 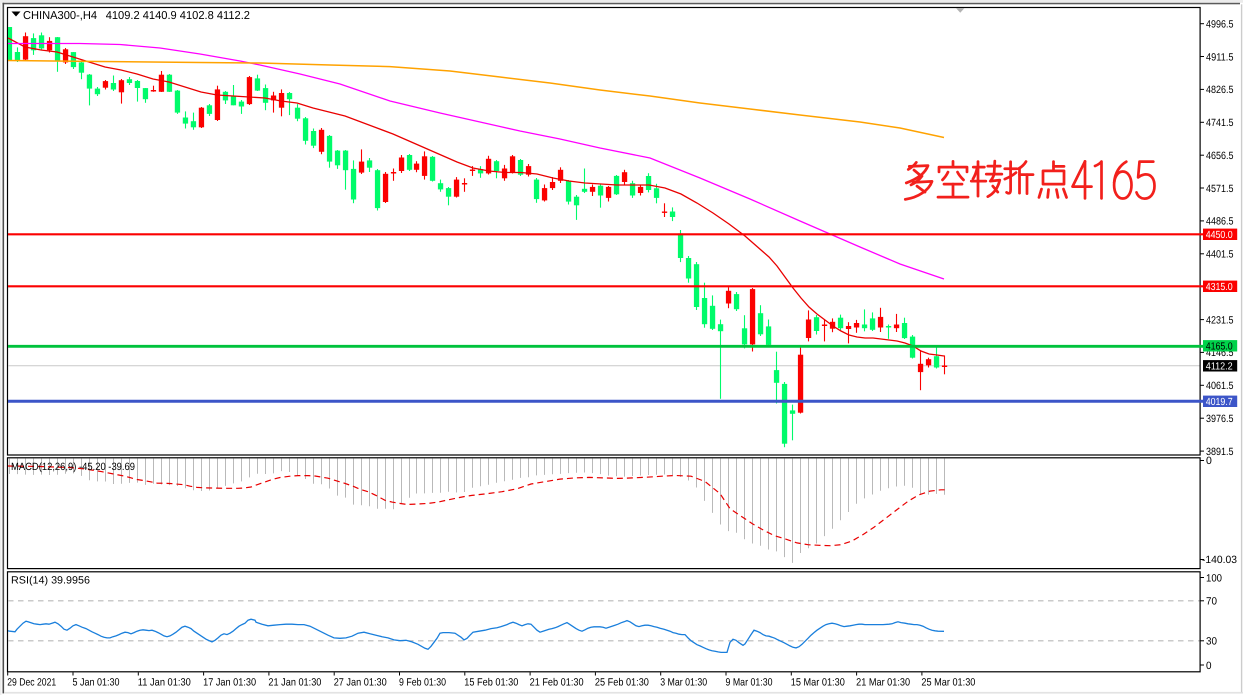 I want to click on svg-text: 3 Mar 01:30, so click(x=683, y=683).